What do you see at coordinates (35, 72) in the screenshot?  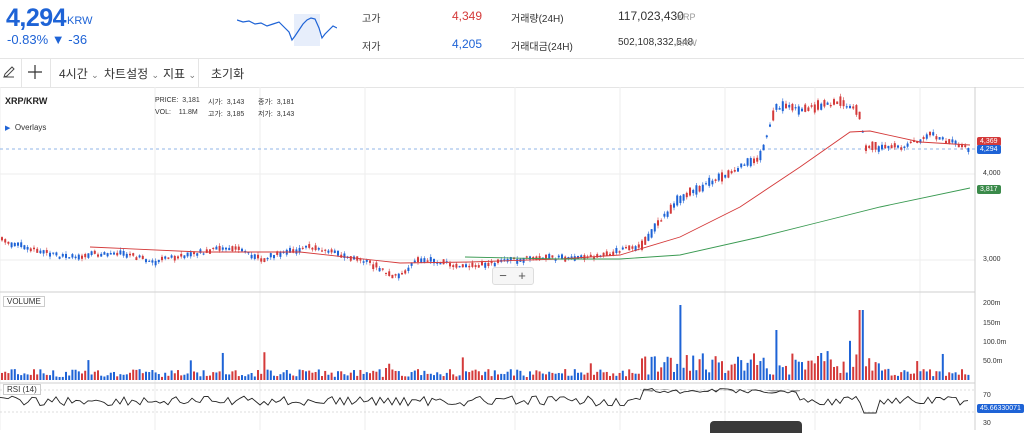 I see `crosshair-icon` at bounding box center [35, 72].